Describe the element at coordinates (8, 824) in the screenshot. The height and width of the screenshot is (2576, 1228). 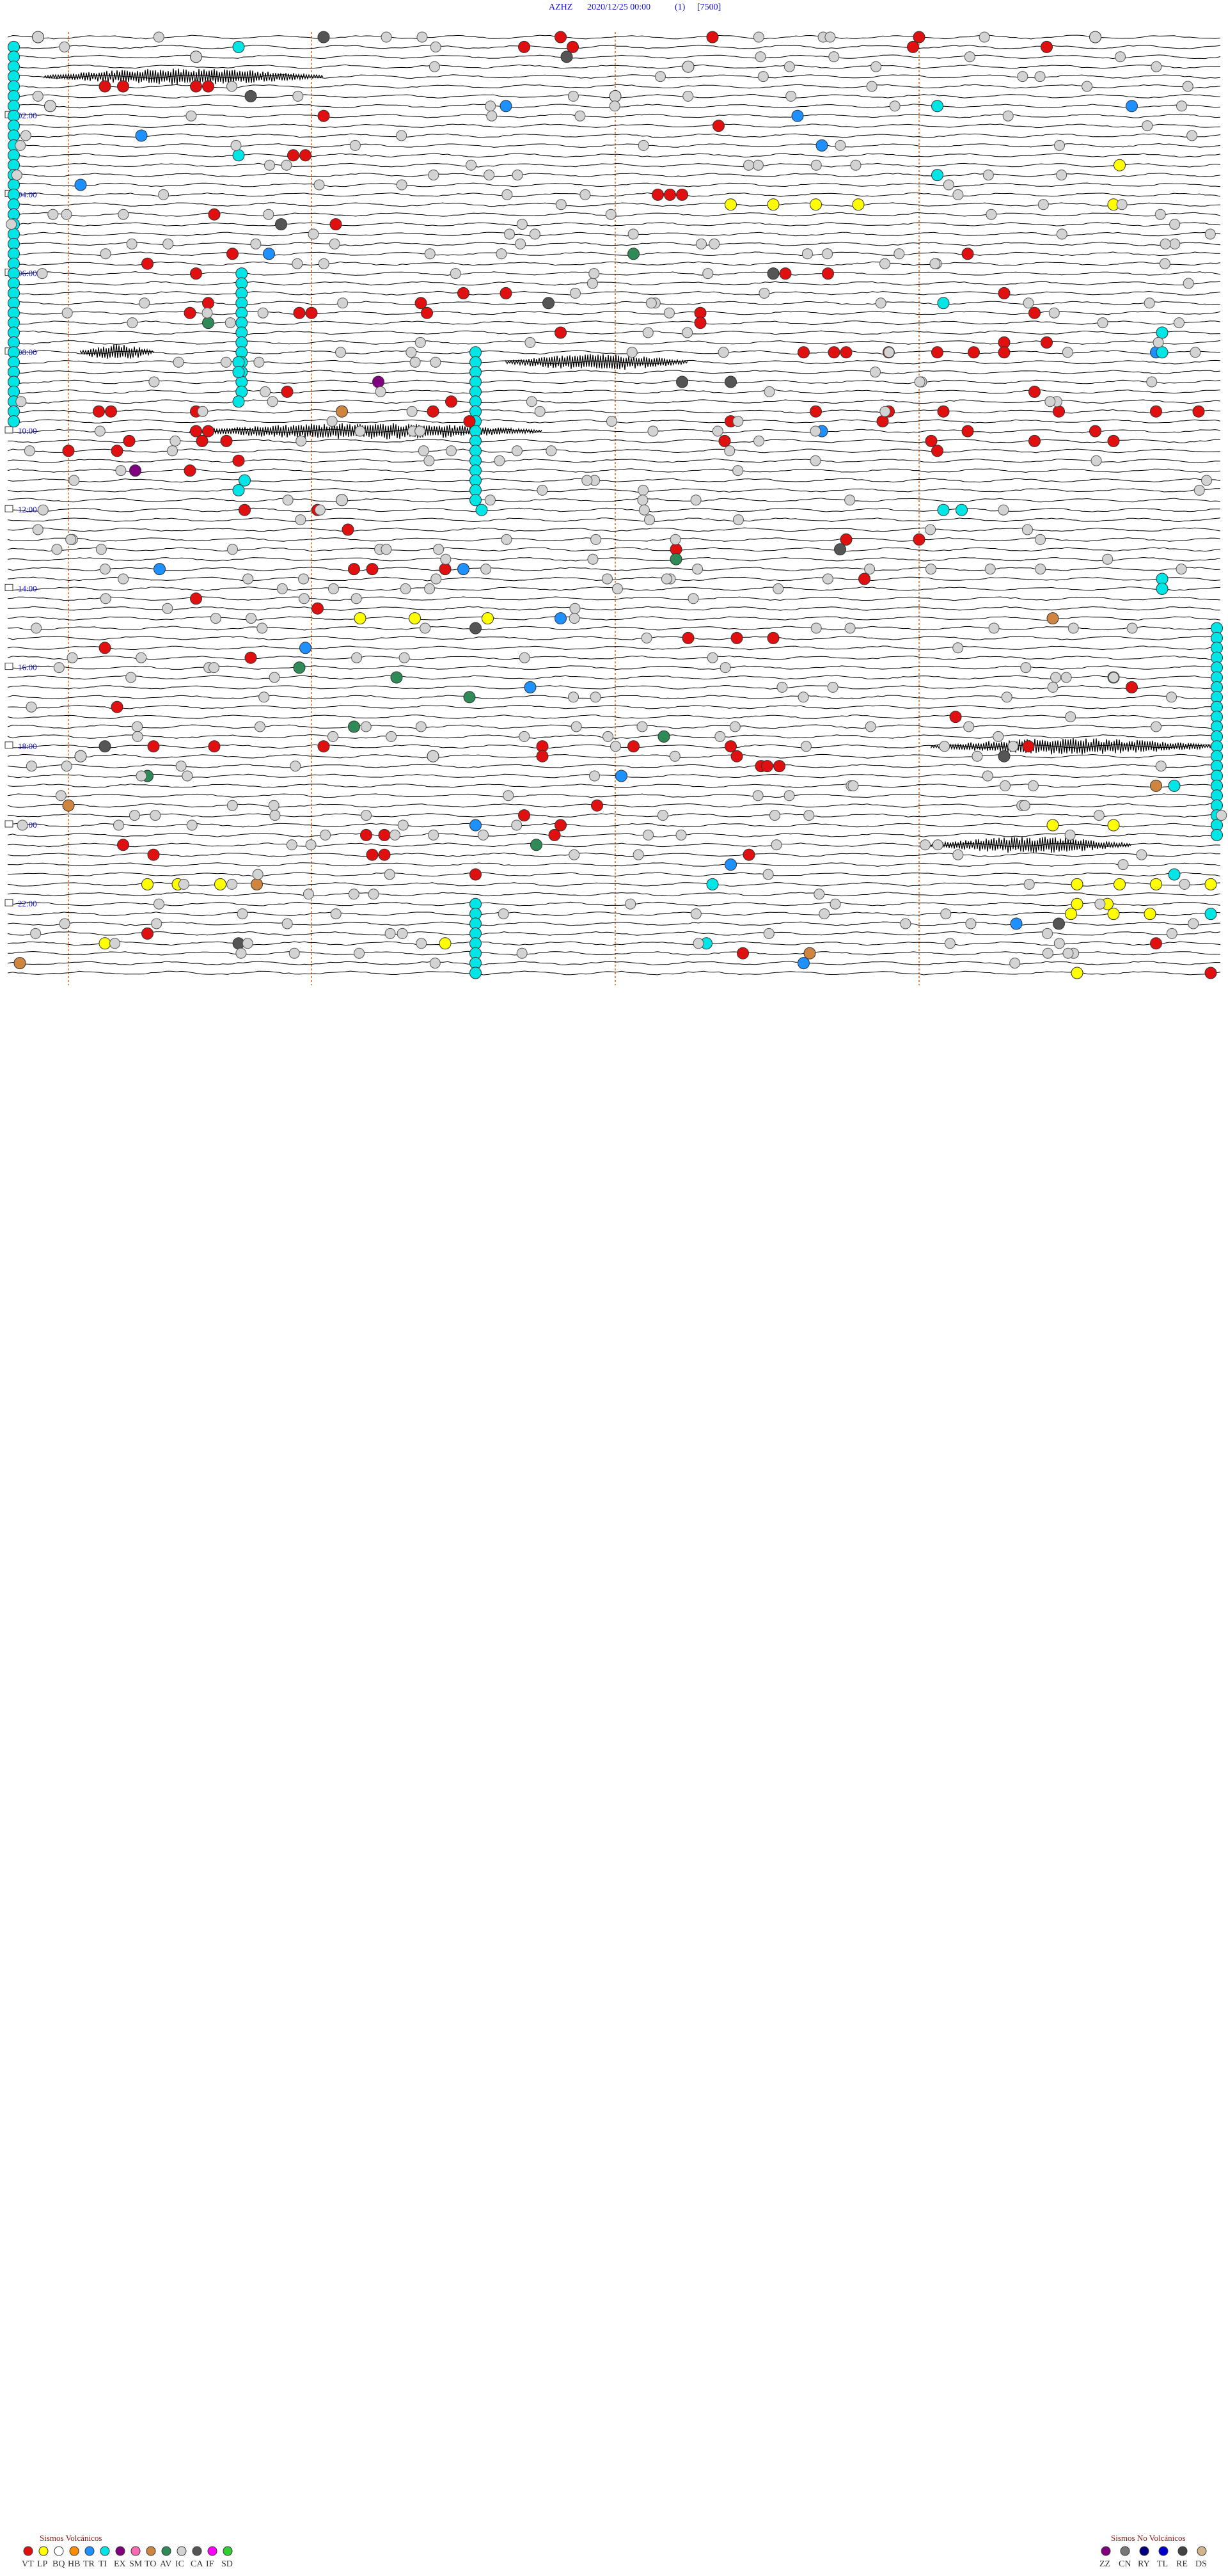
I see `time-label-box` at that location.